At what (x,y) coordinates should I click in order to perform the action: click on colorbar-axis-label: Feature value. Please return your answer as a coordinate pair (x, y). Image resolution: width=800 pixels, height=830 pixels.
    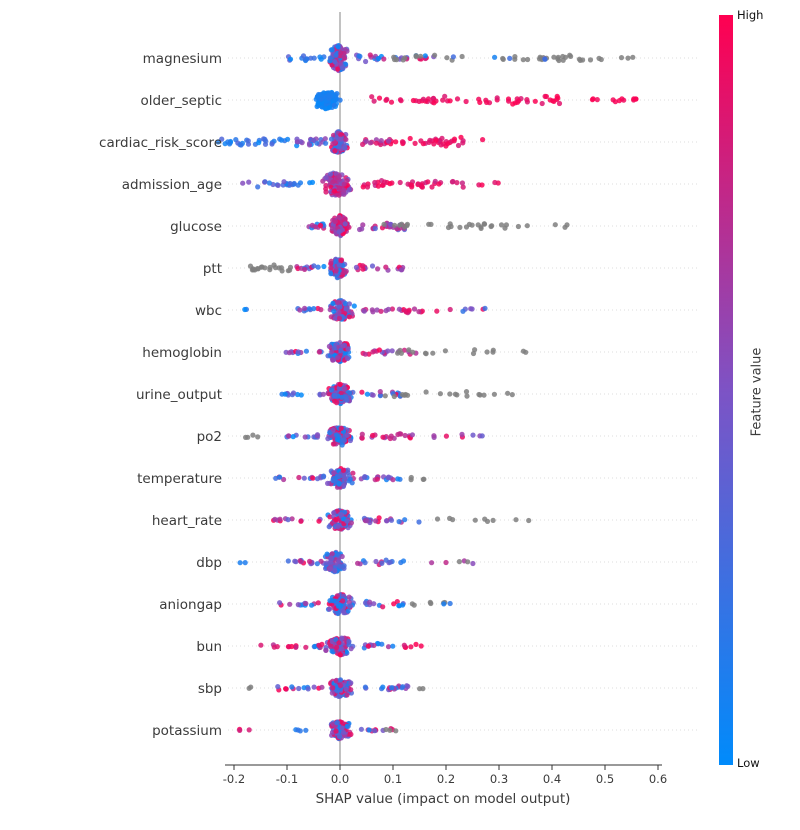
    Looking at the image, I should click on (757, 392).